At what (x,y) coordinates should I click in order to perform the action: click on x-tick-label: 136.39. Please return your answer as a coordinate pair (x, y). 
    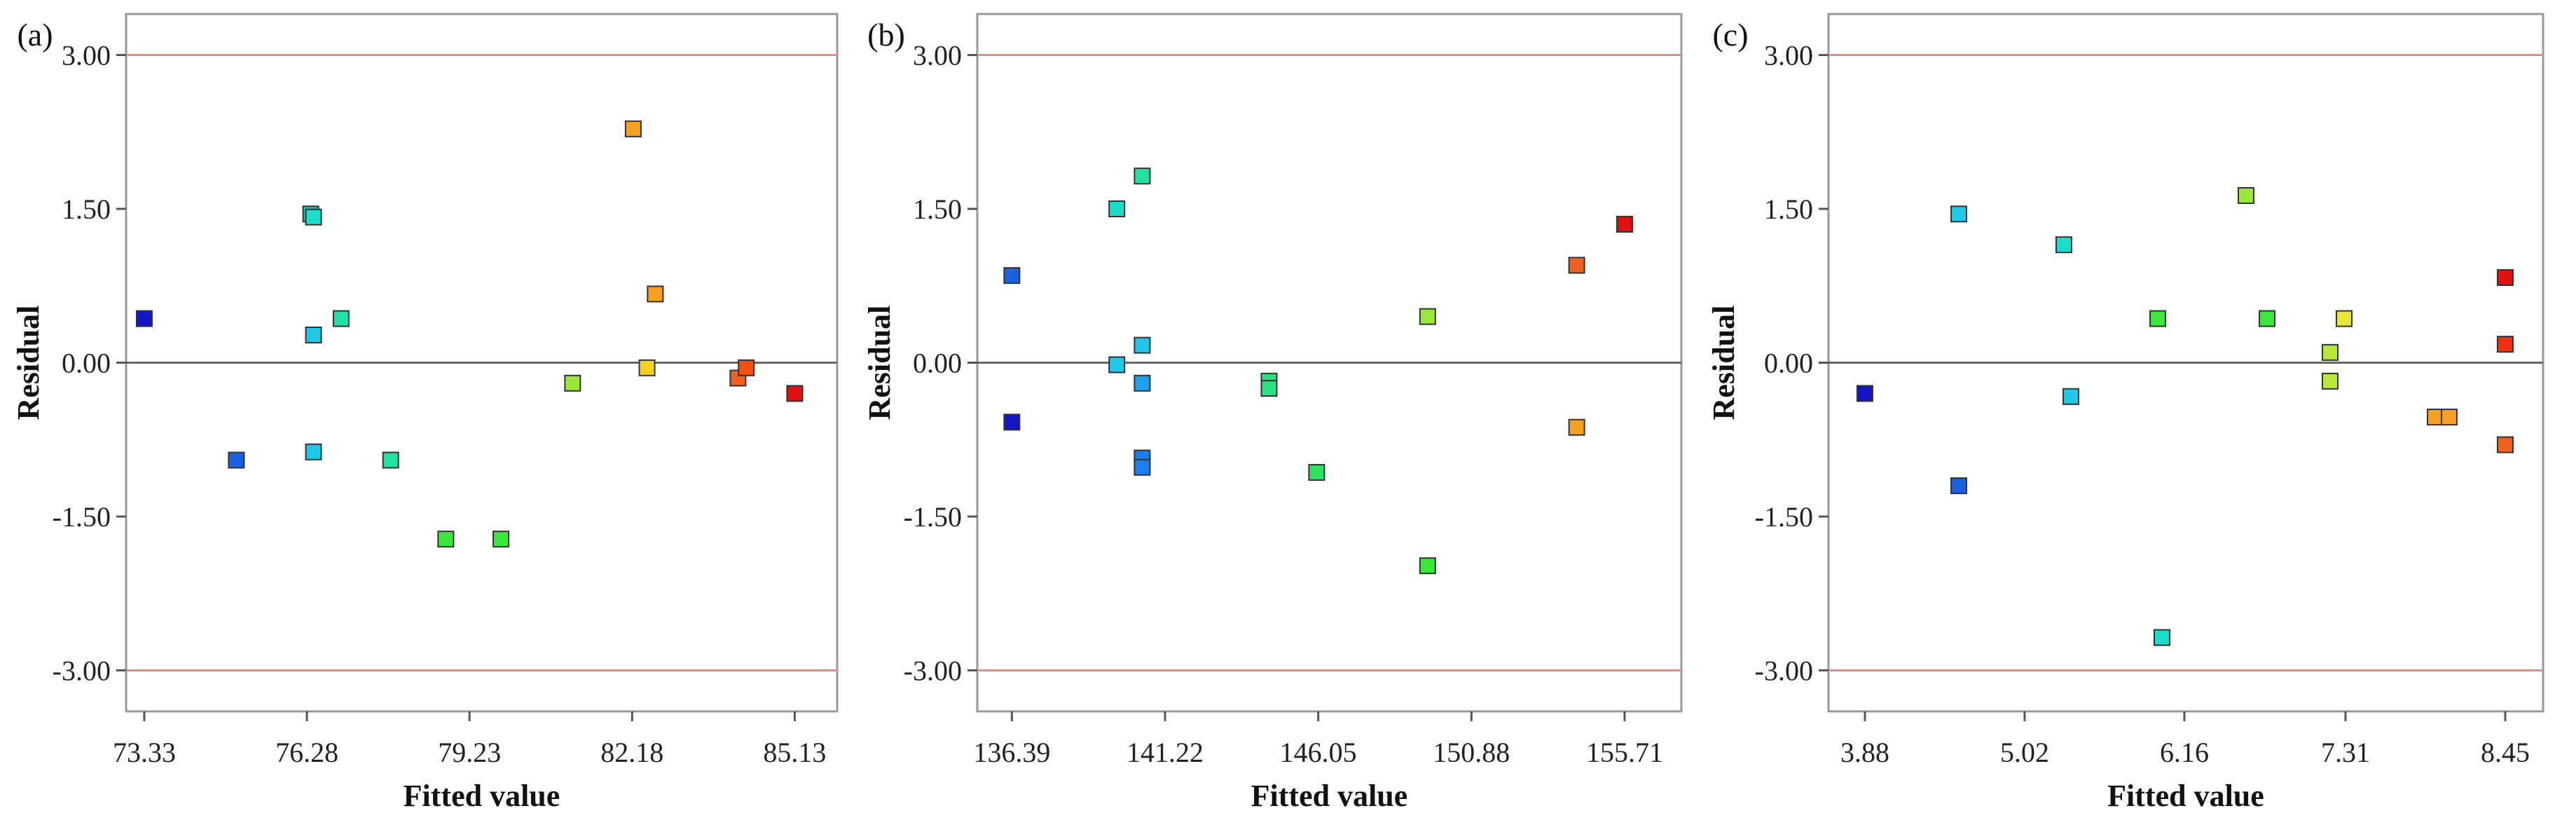
    Looking at the image, I should click on (1011, 752).